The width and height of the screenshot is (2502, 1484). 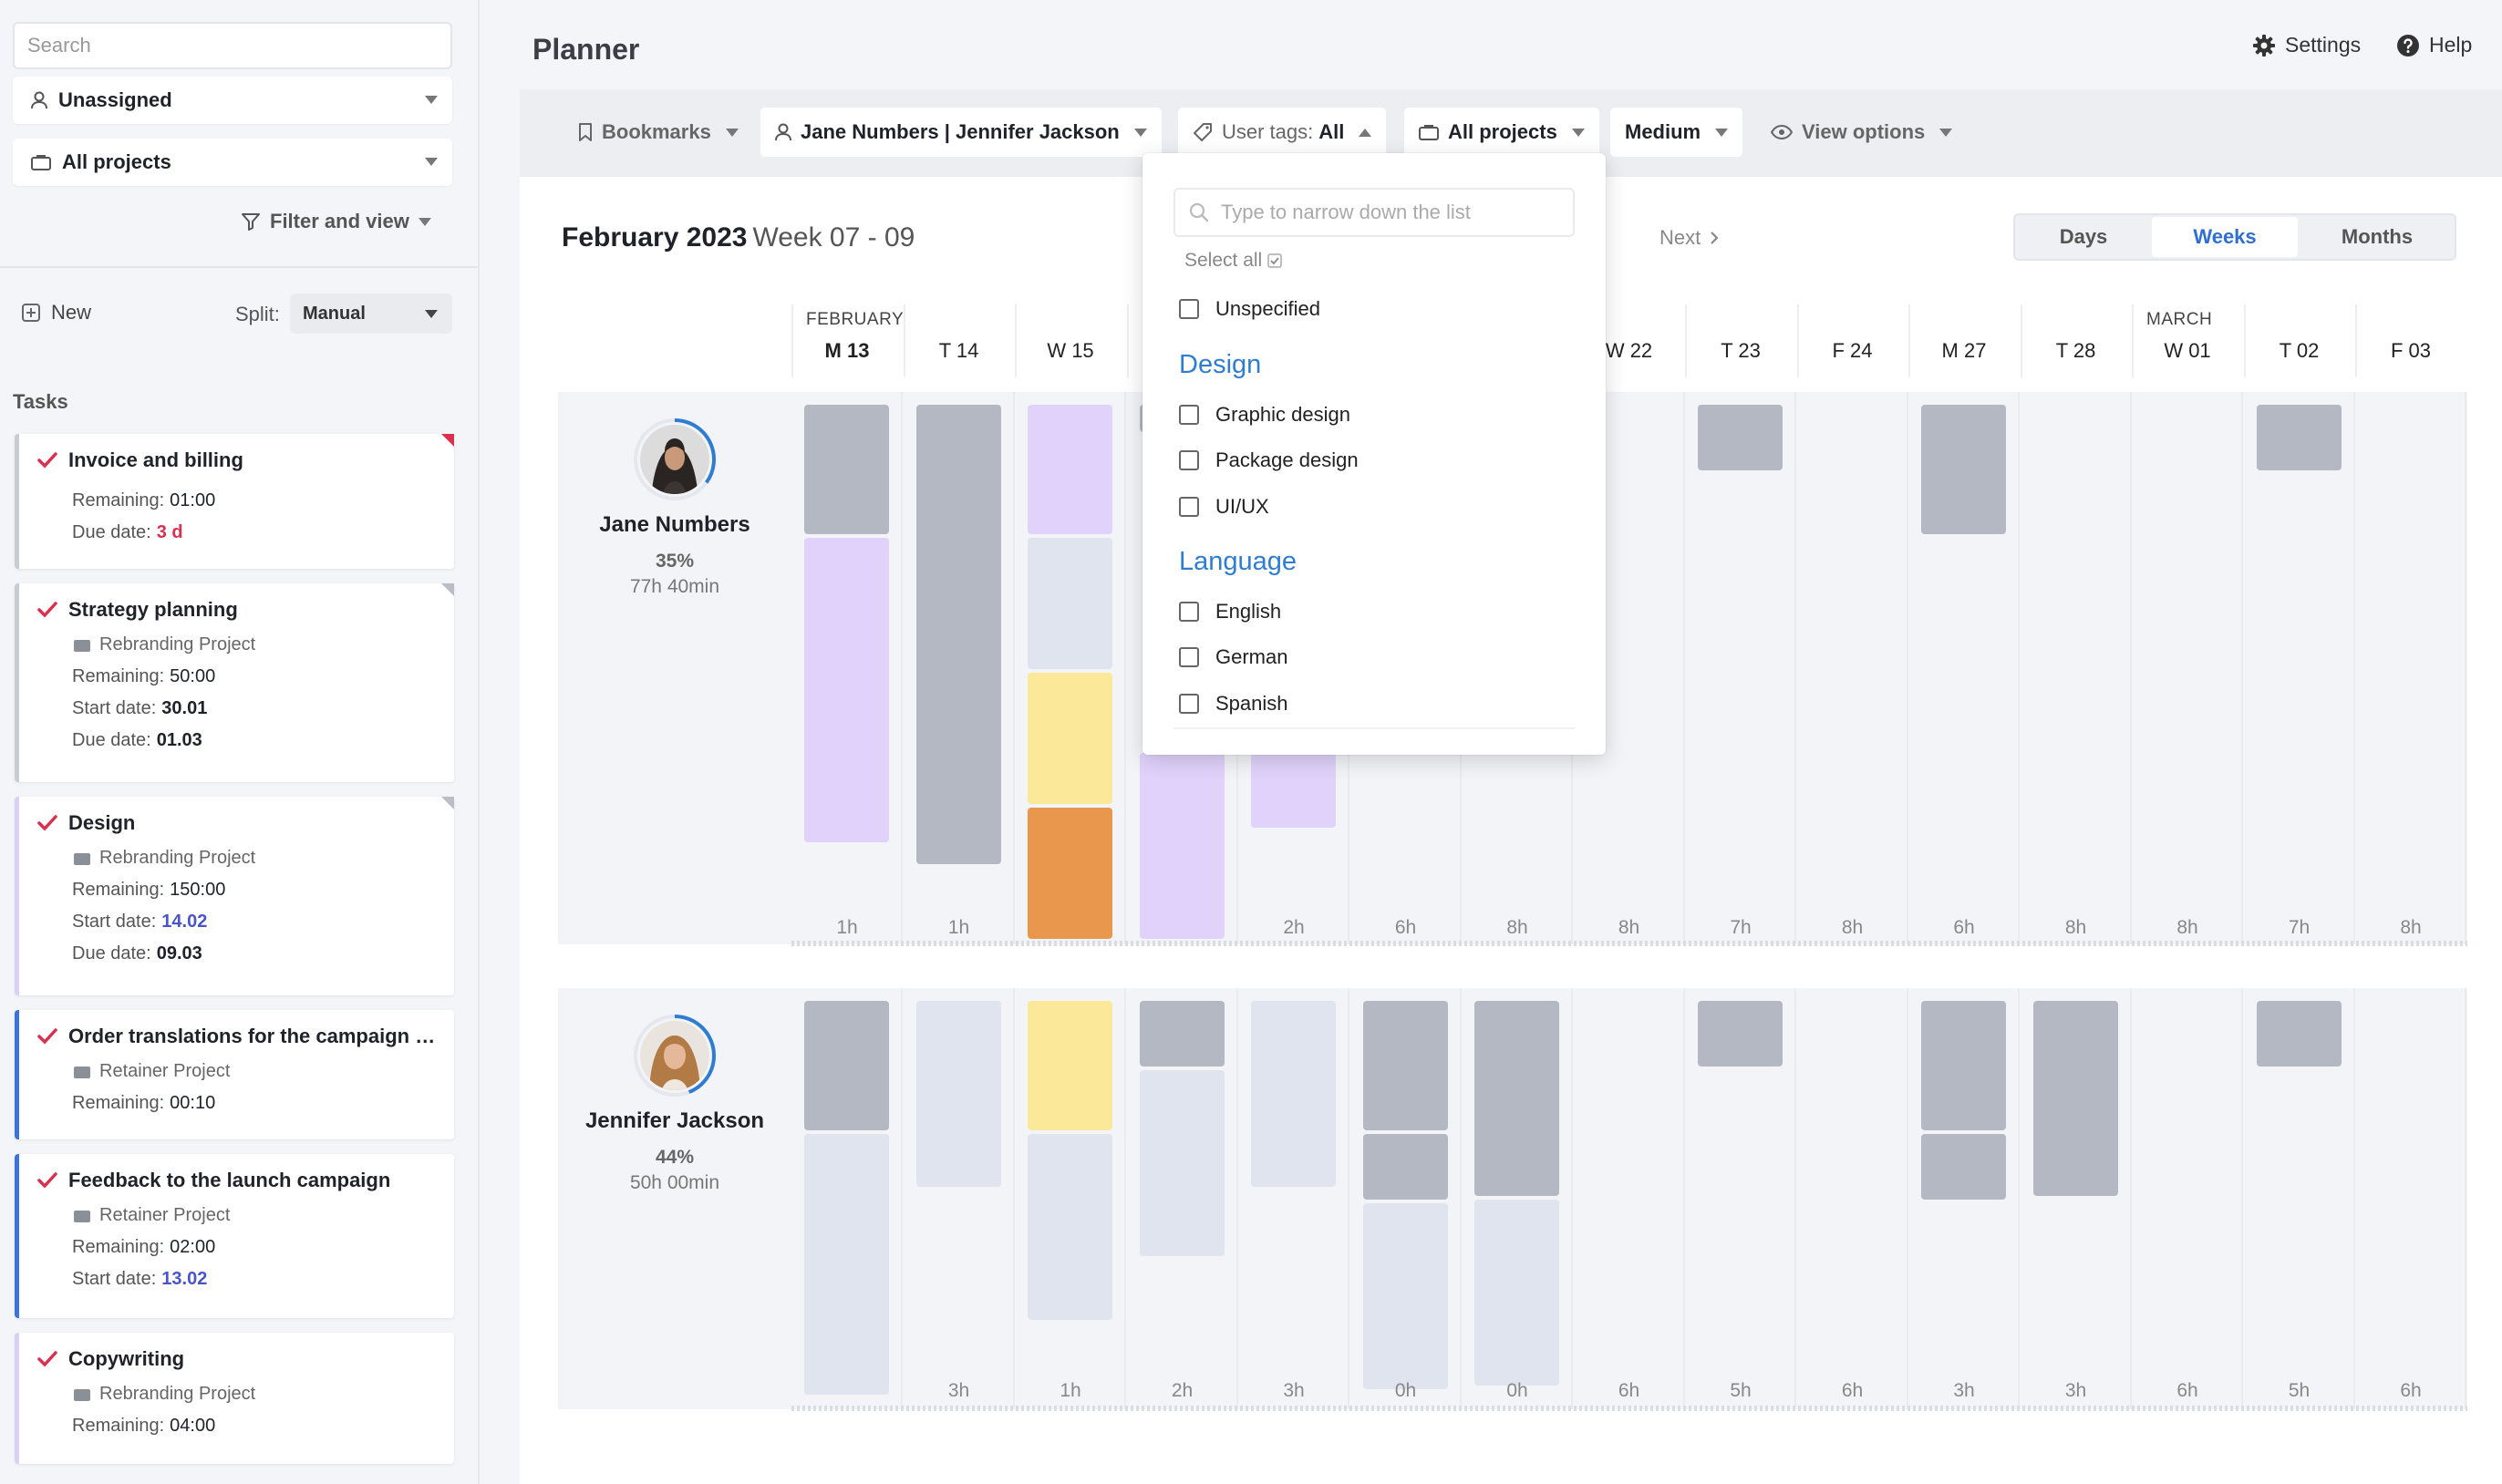 What do you see at coordinates (2434, 45) in the screenshot?
I see `help-button: Help` at bounding box center [2434, 45].